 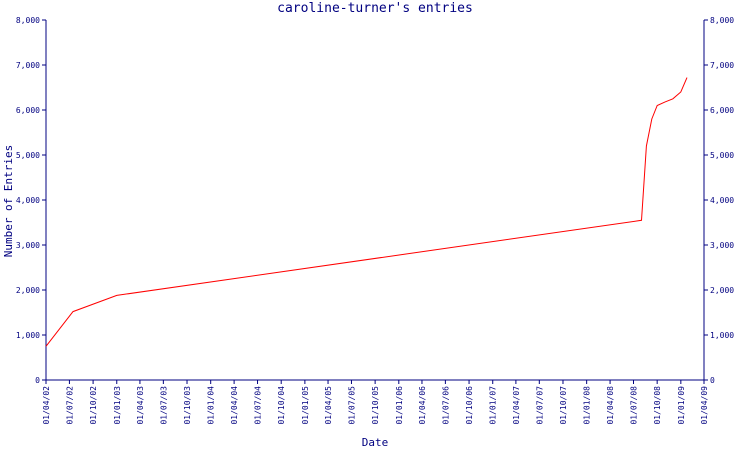 What do you see at coordinates (539, 405) in the screenshot?
I see `x-tick-label: 01/07/07` at bounding box center [539, 405].